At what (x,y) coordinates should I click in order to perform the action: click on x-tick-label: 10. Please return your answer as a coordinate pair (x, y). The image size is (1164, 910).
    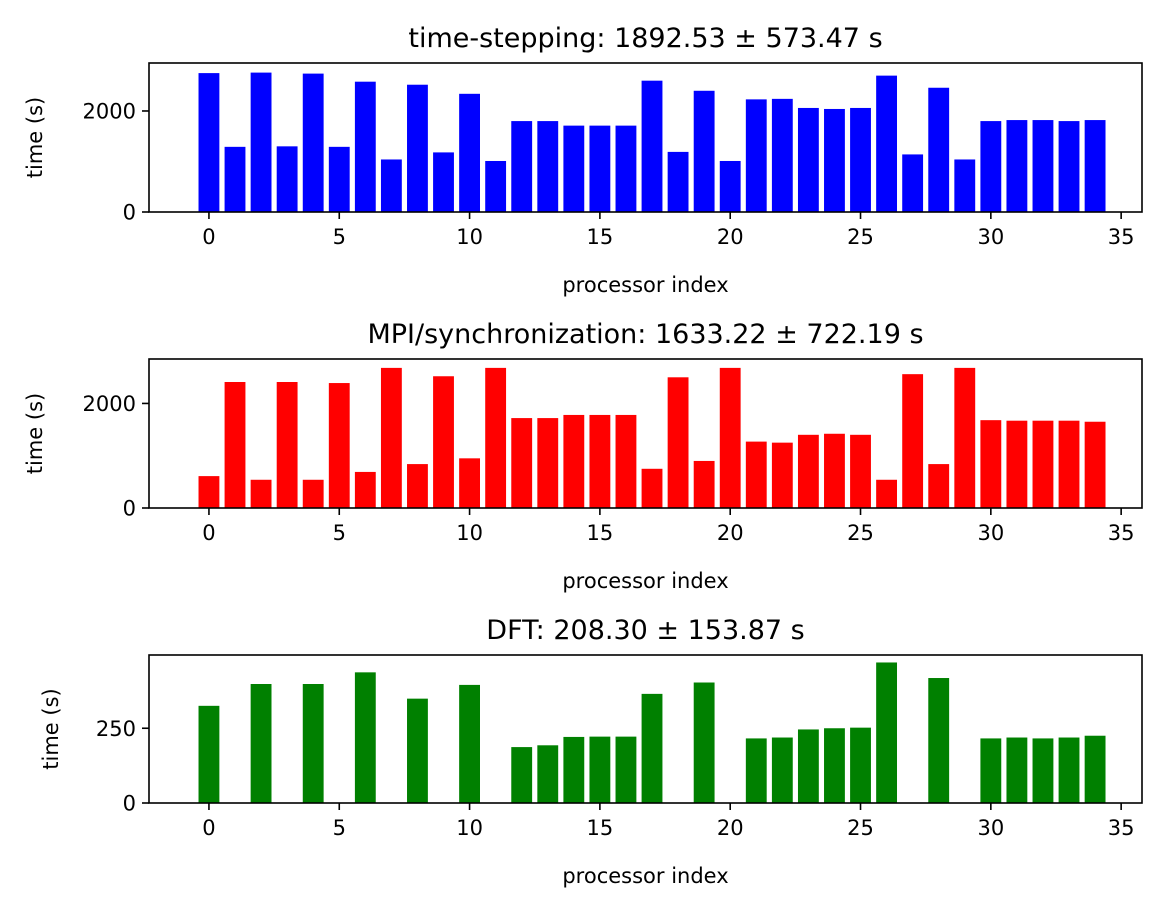
    Looking at the image, I should click on (469, 237).